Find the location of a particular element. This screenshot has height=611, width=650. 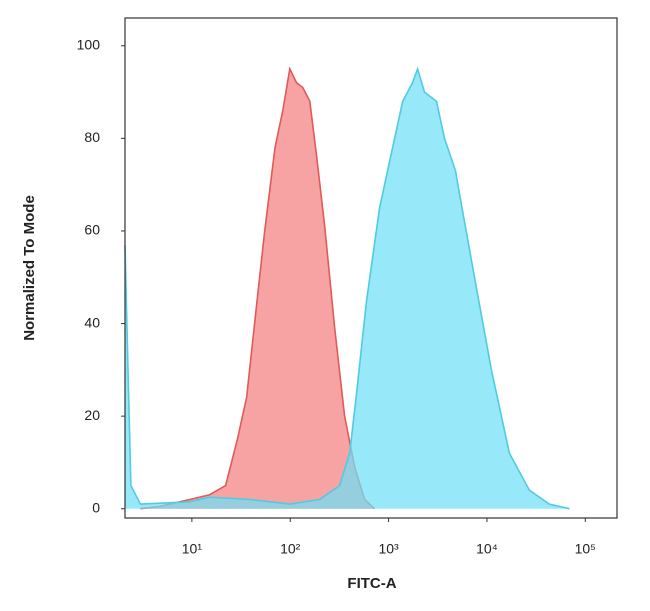

y-tick-label: 0 is located at coordinates (96, 507).